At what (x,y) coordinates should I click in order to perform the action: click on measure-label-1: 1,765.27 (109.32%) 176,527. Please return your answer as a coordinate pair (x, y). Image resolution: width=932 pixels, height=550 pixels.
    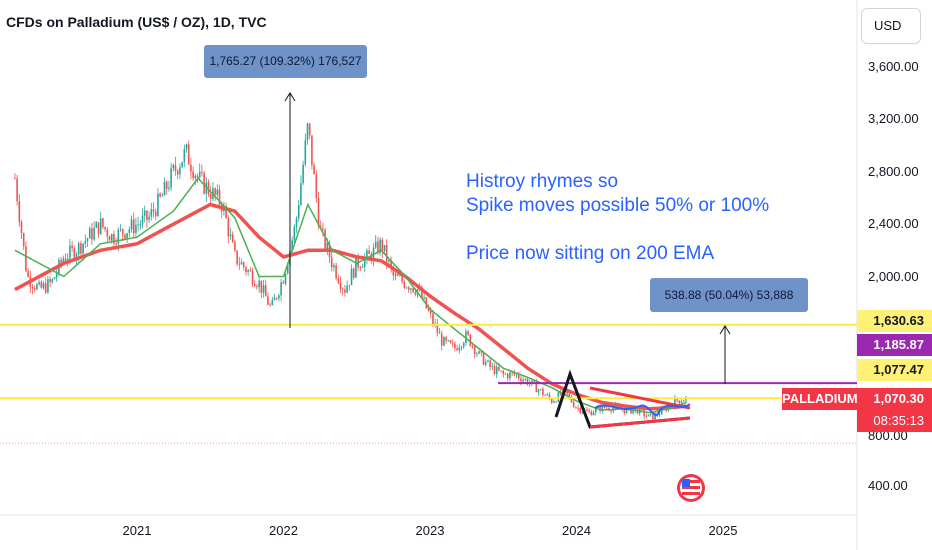
    Looking at the image, I should click on (285, 61).